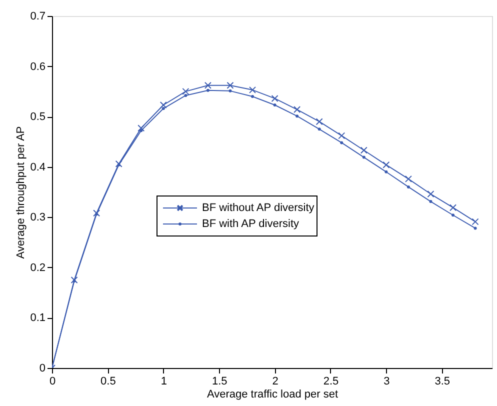 Image resolution: width=497 pixels, height=406 pixels. I want to click on y-tick-label: 0.7, so click(38, 16).